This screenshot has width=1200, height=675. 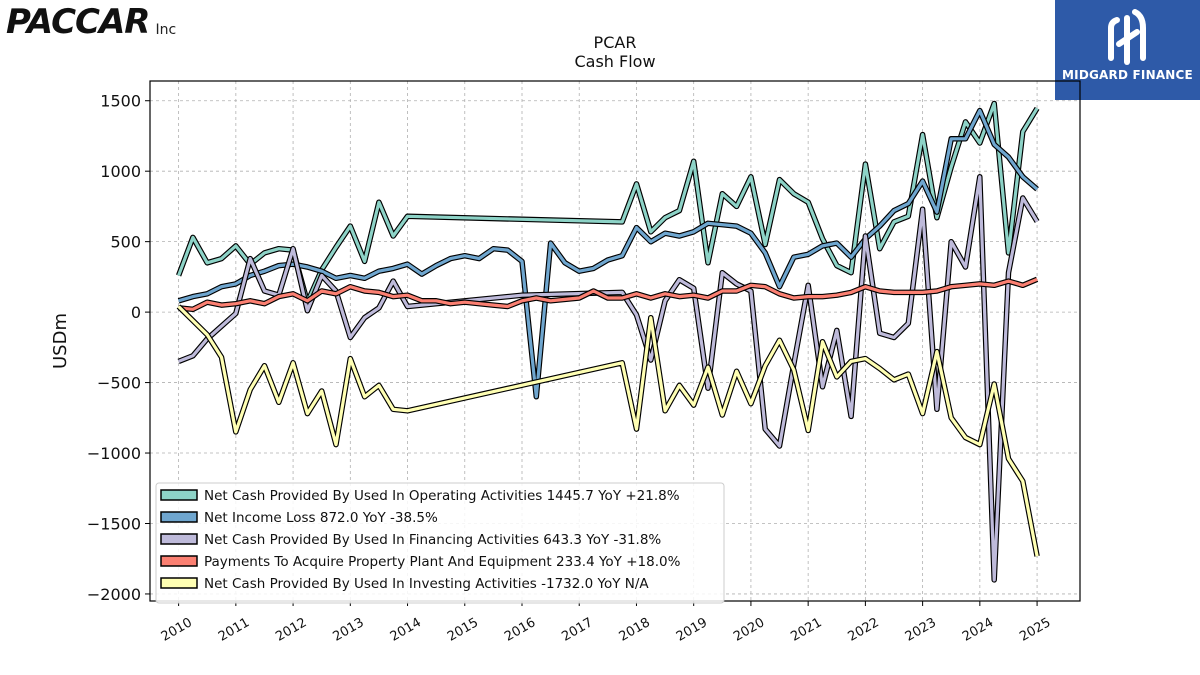 What do you see at coordinates (577, 630) in the screenshot?
I see `x-tick-label: 2017` at bounding box center [577, 630].